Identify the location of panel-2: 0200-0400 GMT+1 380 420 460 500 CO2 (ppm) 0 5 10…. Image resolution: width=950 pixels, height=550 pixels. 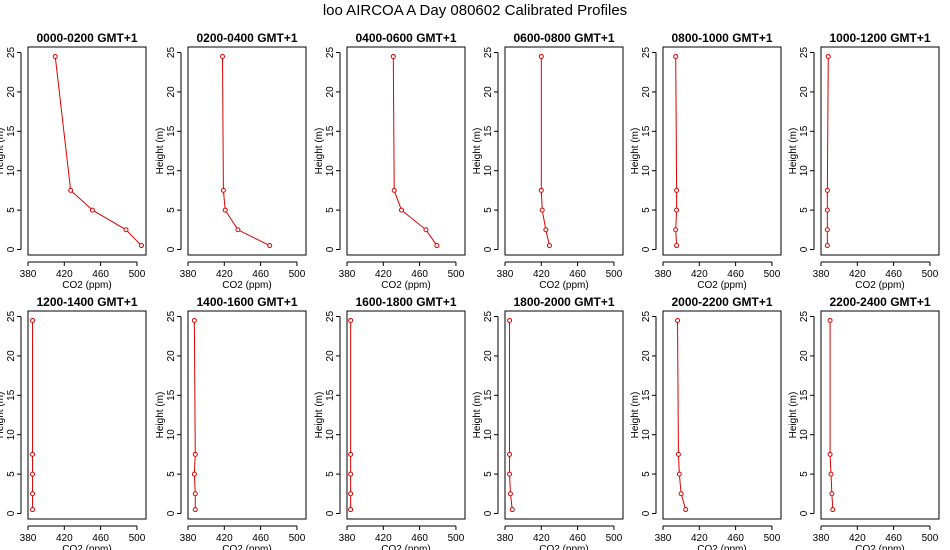
(231, 161).